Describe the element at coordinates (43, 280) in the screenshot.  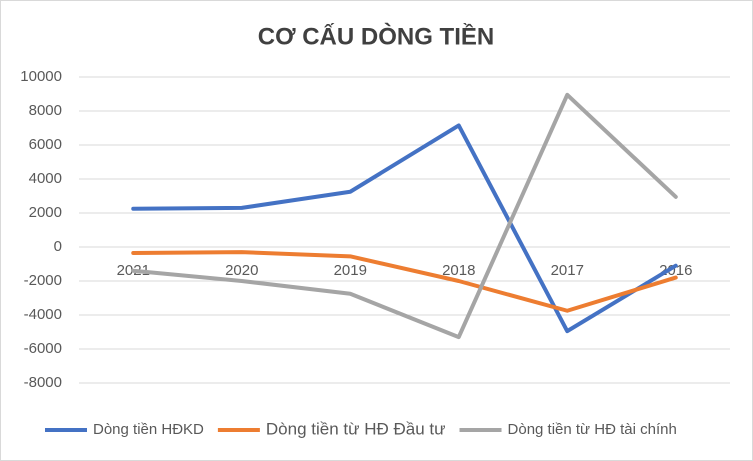
I see `y-tick-label: -2000` at that location.